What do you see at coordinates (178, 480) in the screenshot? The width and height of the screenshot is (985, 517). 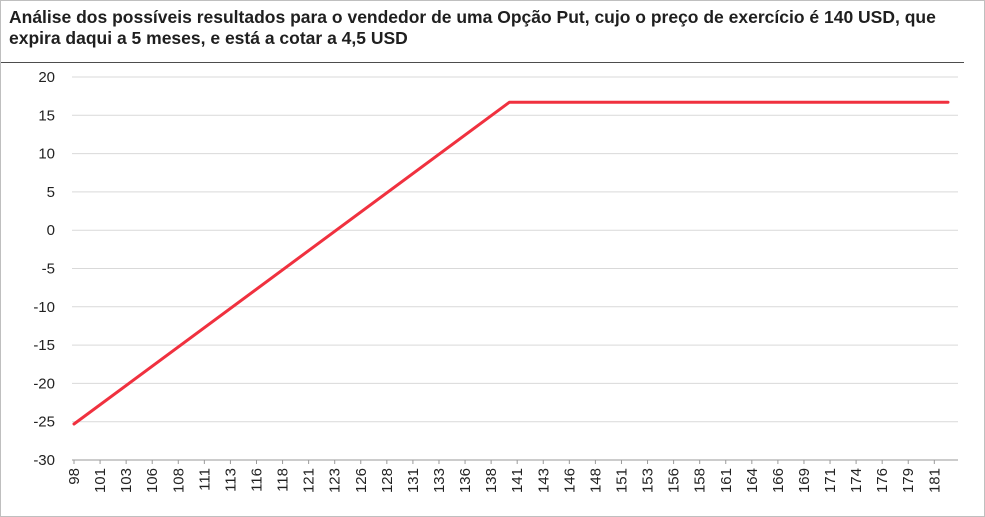 I see `x-tick-label: 108` at bounding box center [178, 480].